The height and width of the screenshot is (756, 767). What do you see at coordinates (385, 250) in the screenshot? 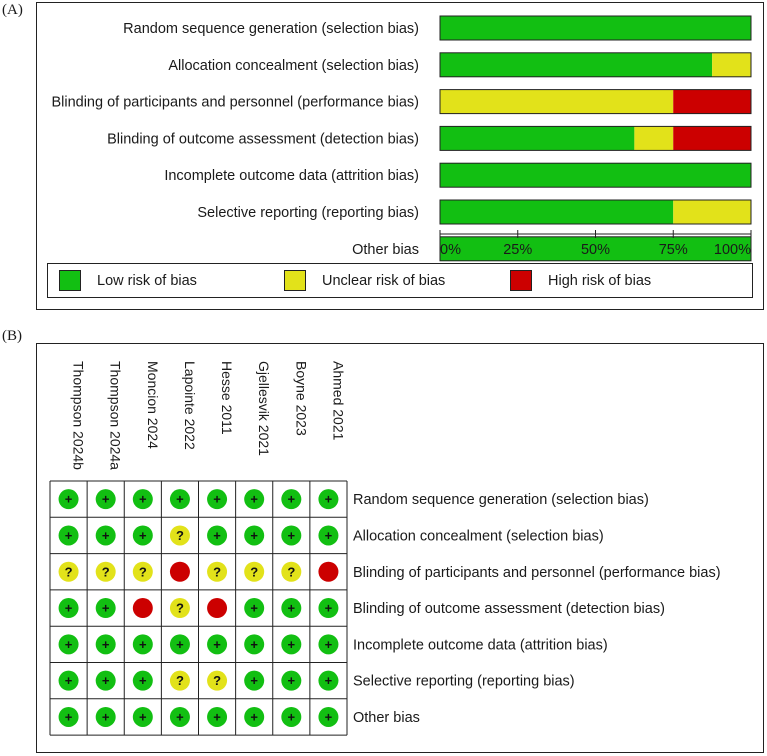
I see `category-label: Other bias` at bounding box center [385, 250].